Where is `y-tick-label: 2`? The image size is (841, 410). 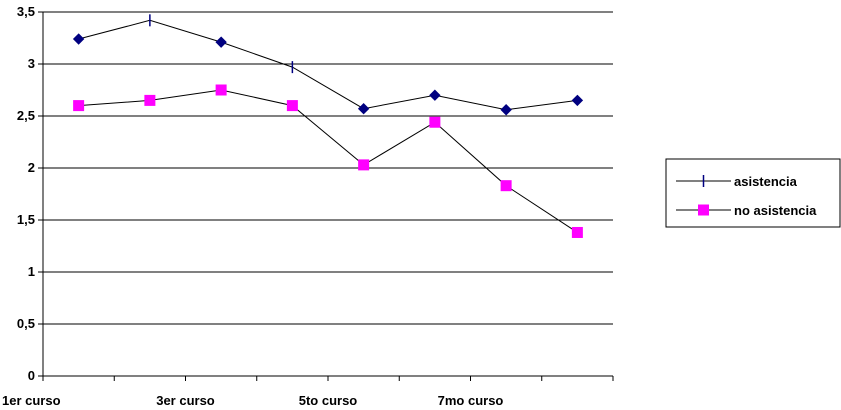
y-tick-label: 2 is located at coordinates (31, 167).